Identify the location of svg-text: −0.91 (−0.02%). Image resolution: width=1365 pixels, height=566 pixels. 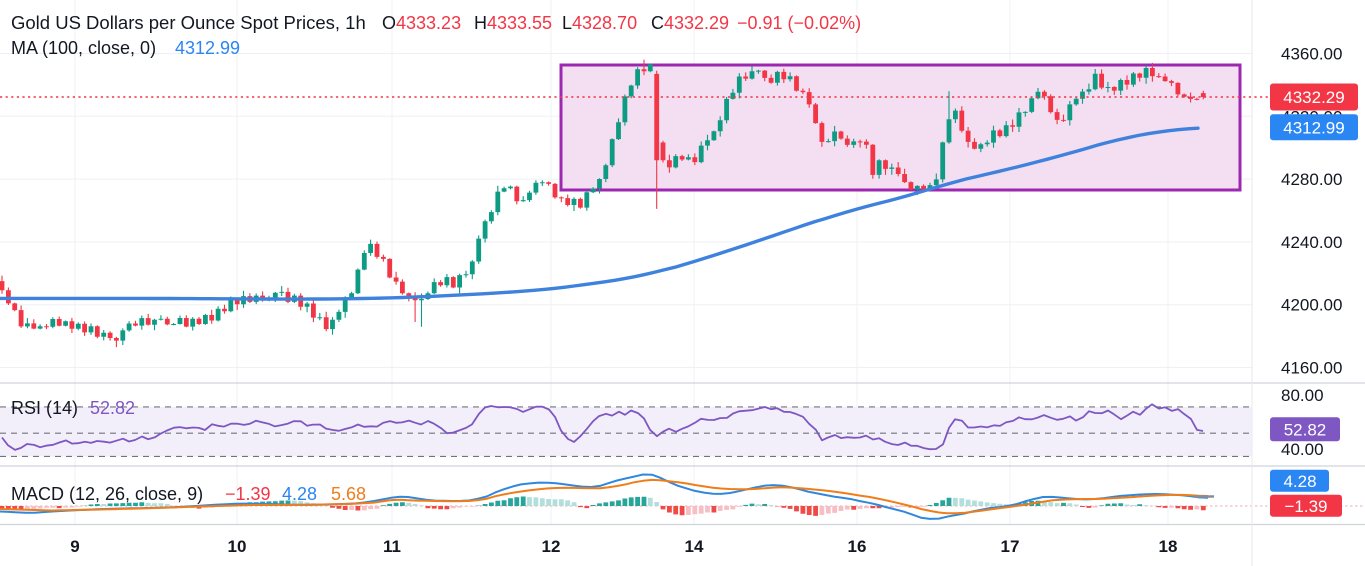
(799, 23).